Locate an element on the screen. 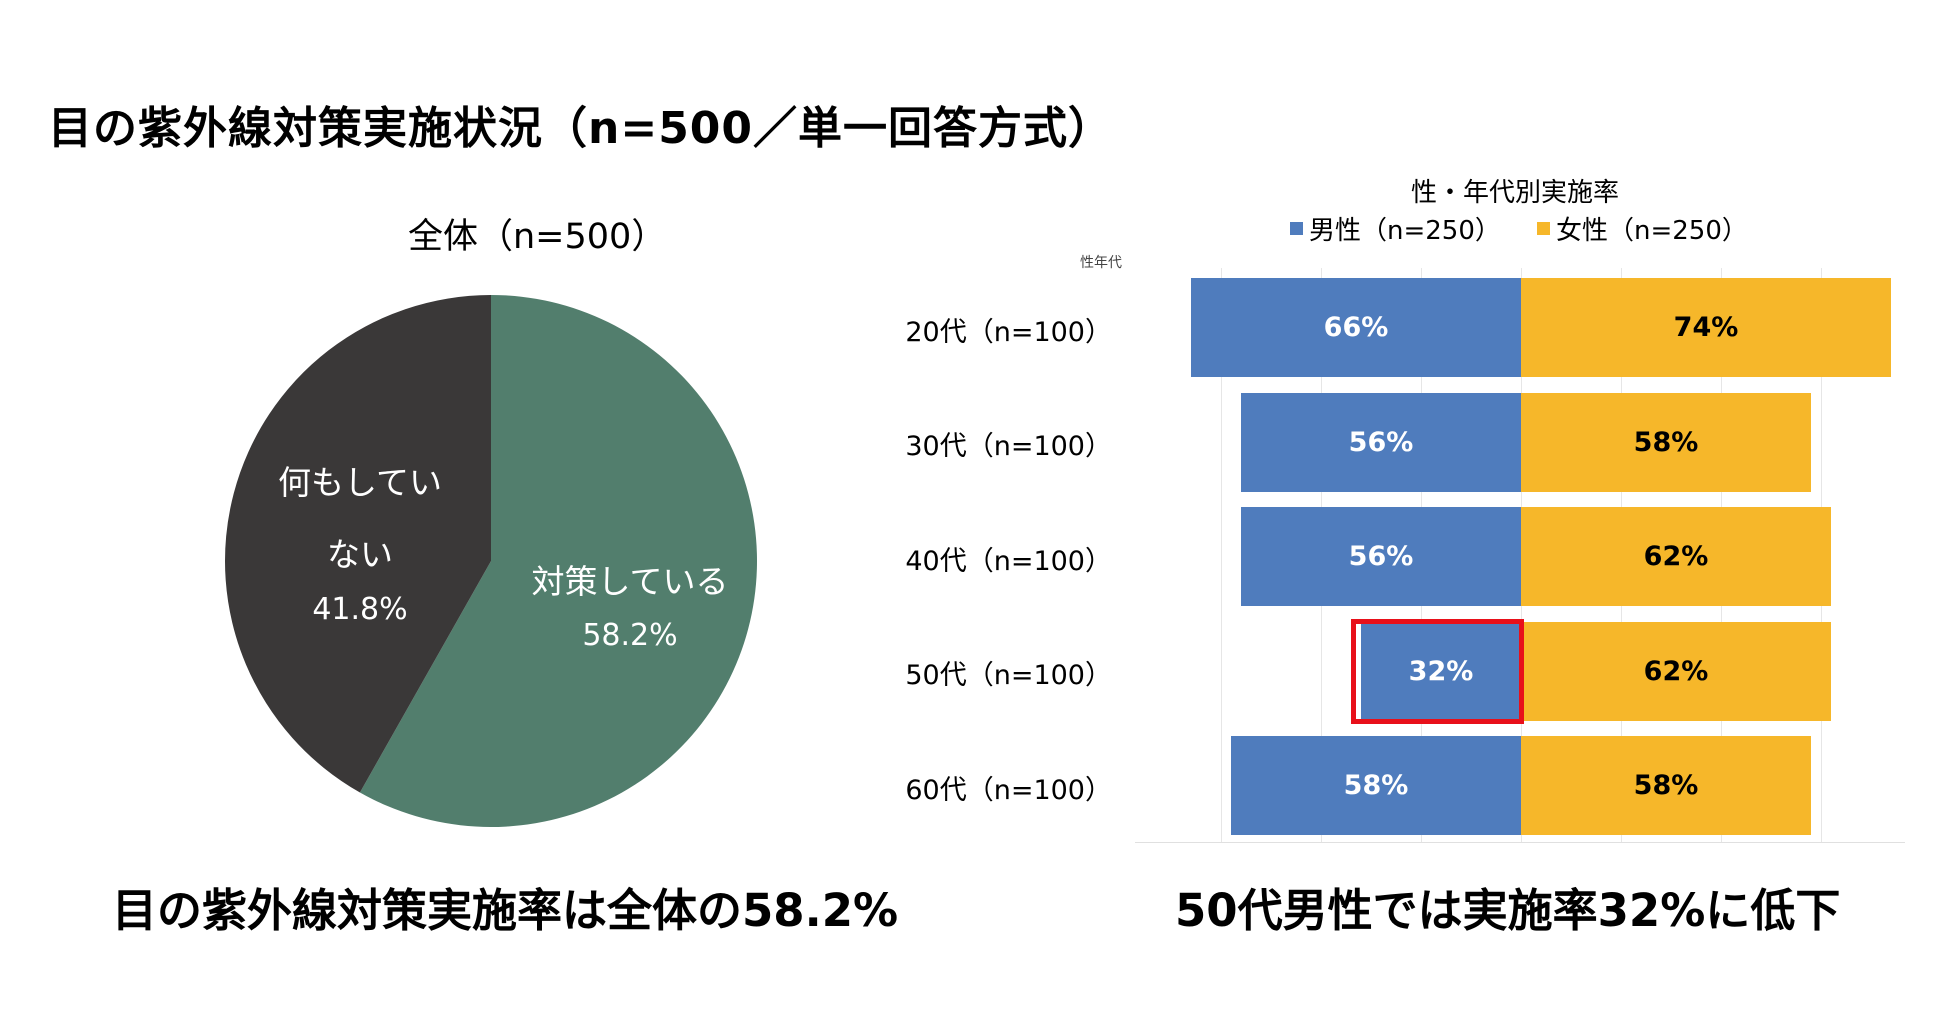  highlight-box is located at coordinates (1437, 671).